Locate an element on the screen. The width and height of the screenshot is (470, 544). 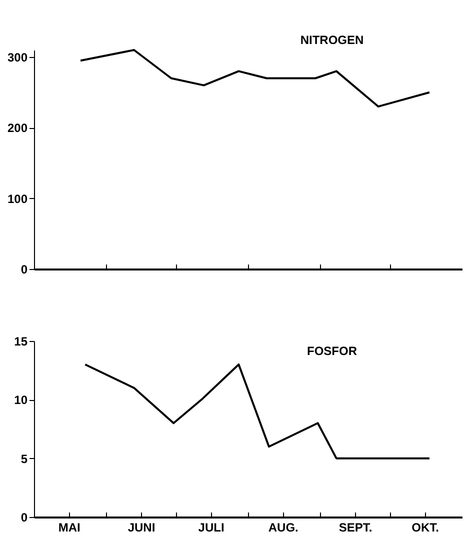
x-tick-label: MAI is located at coordinates (69, 527).